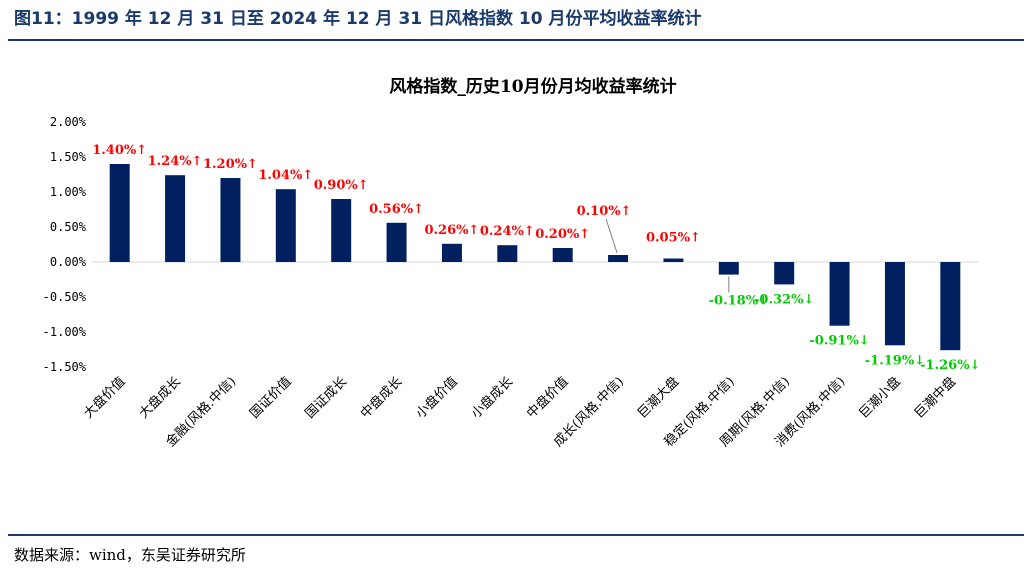 The width and height of the screenshot is (1032, 571). What do you see at coordinates (880, 398) in the screenshot?
I see `x-category-label: 巨潮小盘` at bounding box center [880, 398].